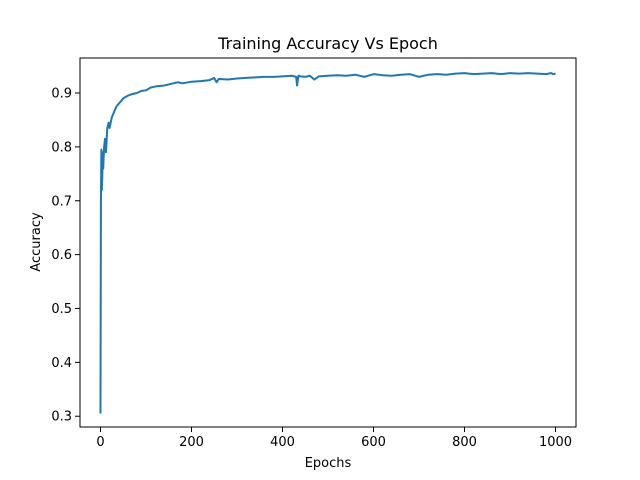 The width and height of the screenshot is (640, 480). Describe the element at coordinates (100, 442) in the screenshot. I see `x-tick-label: 0` at that location.